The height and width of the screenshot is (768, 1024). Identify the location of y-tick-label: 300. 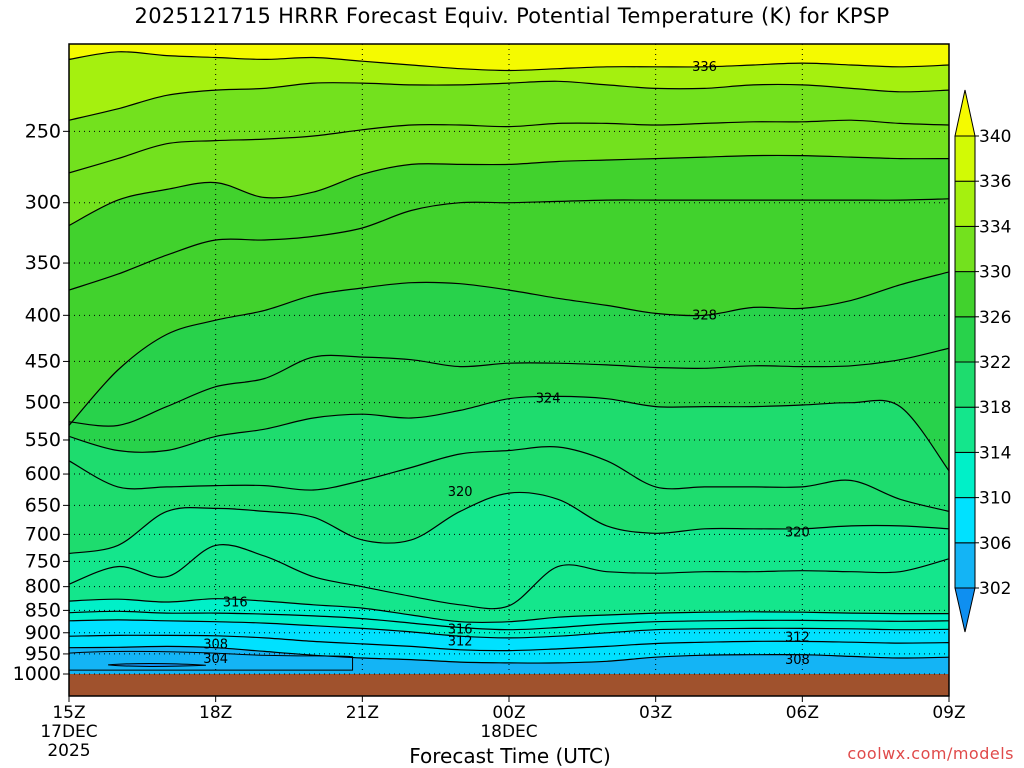
(43, 203).